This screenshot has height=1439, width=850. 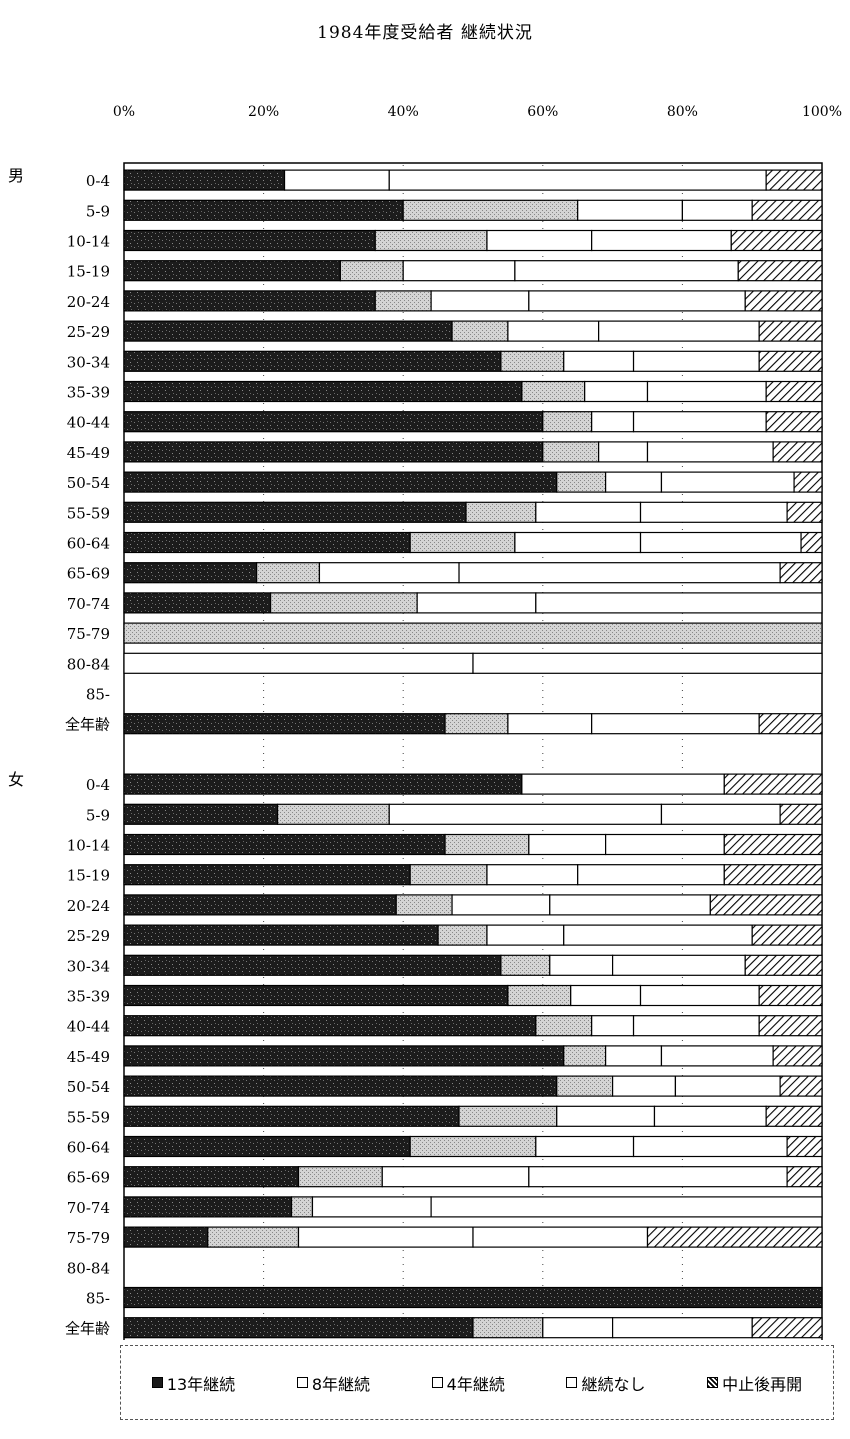 I want to click on legend-item-13yr: 13年継続, so click(x=193, y=1383).